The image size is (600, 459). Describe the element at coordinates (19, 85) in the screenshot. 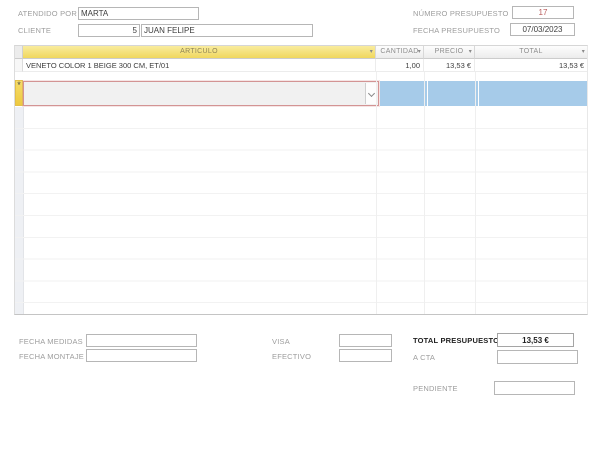

I see `new-record-marker: *` at that location.